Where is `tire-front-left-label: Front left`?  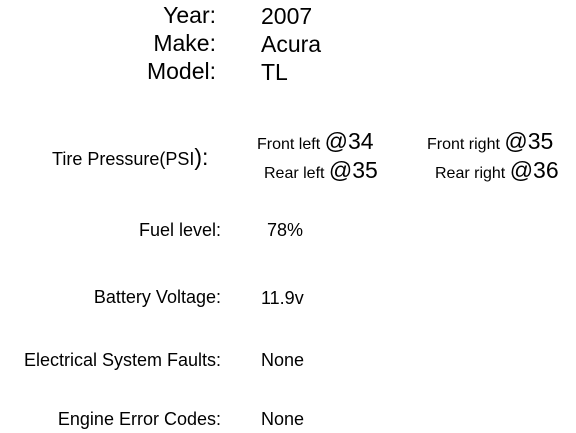 tire-front-left-label: Front left is located at coordinates (289, 144).